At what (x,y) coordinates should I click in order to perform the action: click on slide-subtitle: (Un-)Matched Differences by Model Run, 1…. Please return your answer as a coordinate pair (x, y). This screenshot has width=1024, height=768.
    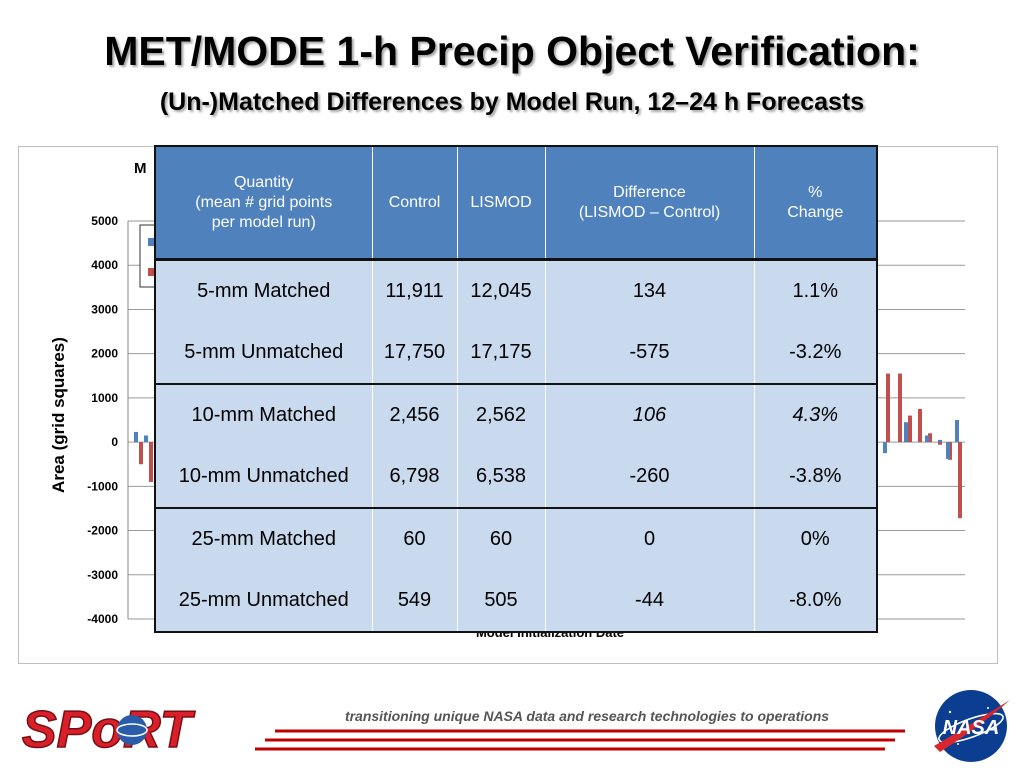
    Looking at the image, I should click on (512, 102).